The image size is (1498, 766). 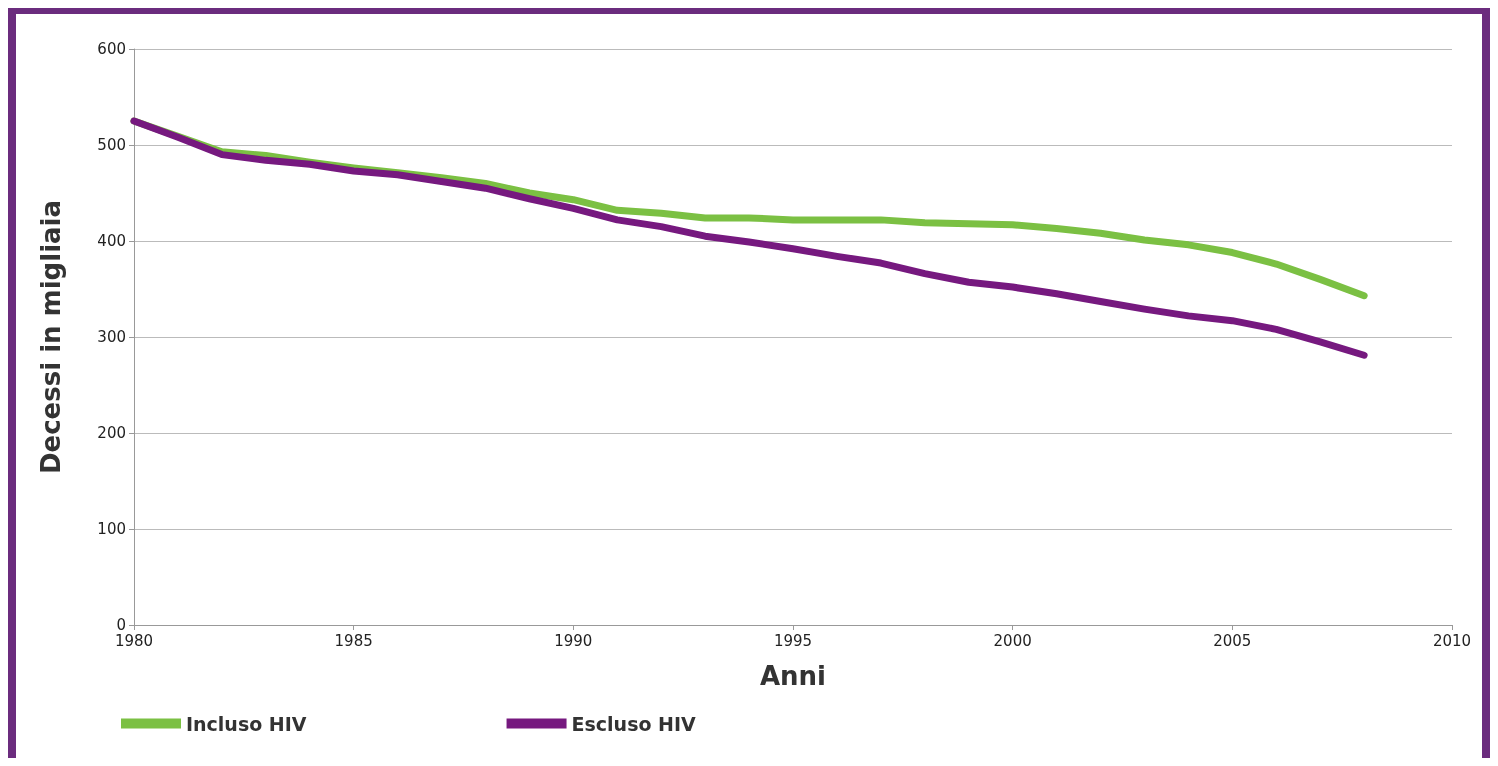 I want to click on x-tick-label: 1985, so click(x=353, y=640).